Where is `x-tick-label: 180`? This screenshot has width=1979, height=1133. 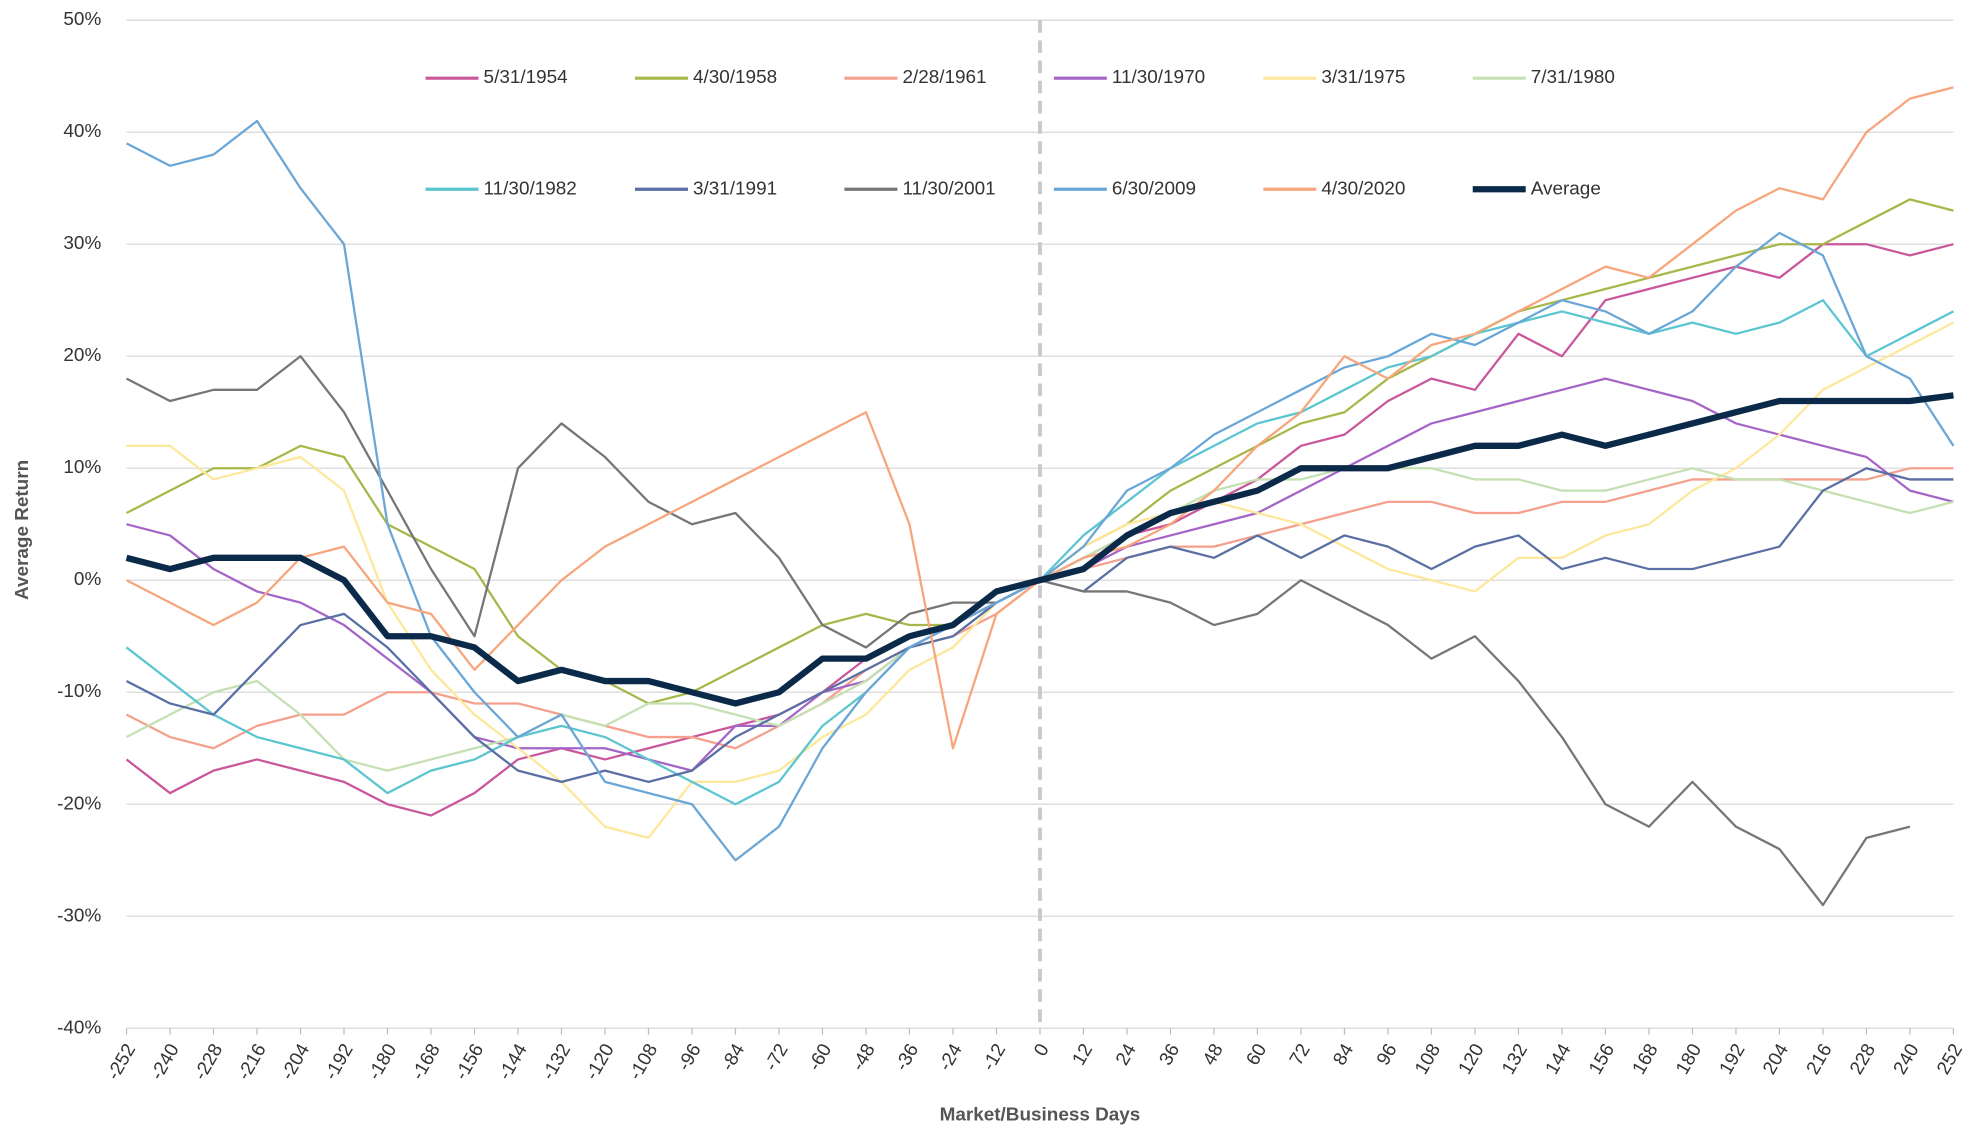 x-tick-label: 180 is located at coordinates (1689, 1059).